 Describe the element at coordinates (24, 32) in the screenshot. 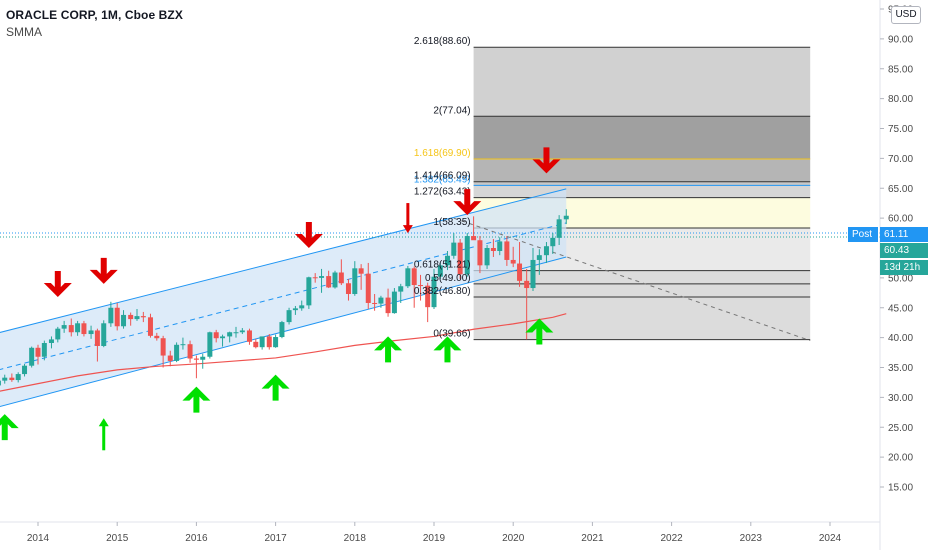

I see `indicator-label: SMMA` at that location.